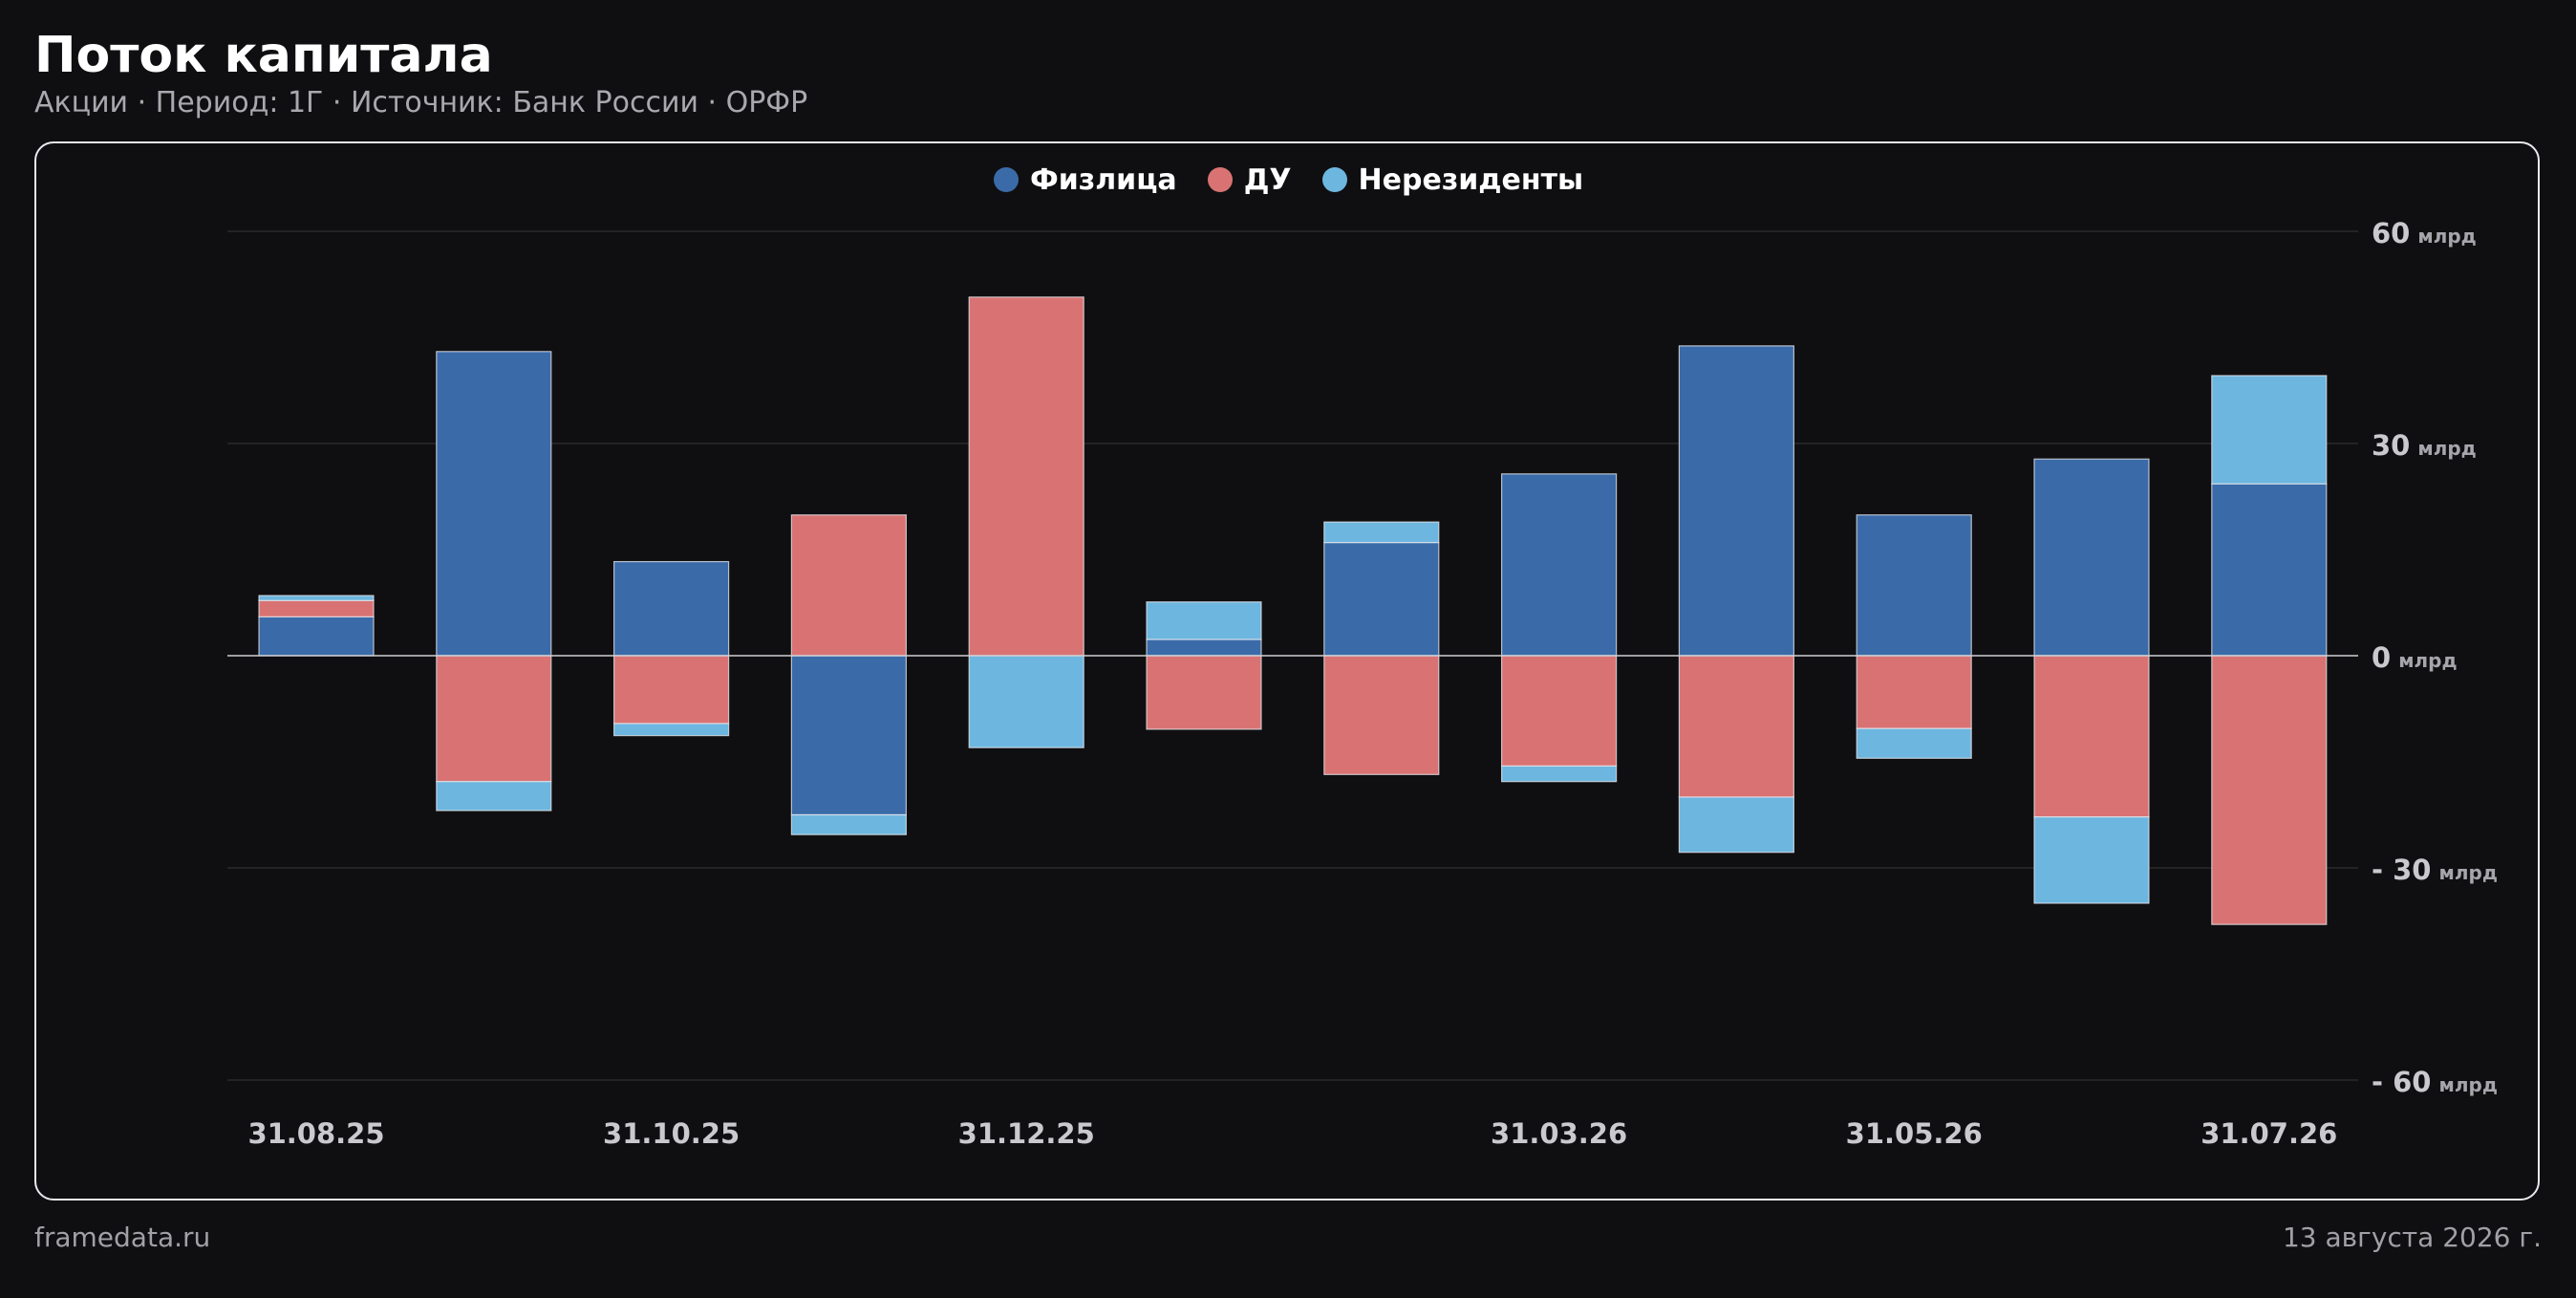 This screenshot has width=2576, height=1298. I want to click on source-site: framedata.ru, so click(122, 1237).